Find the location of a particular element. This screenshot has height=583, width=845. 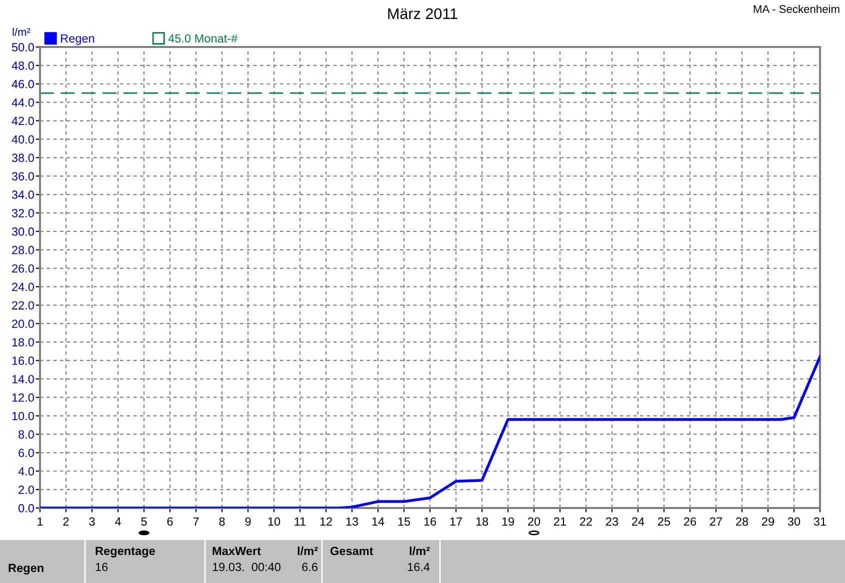

text: Gesamt is located at coordinates (352, 551).